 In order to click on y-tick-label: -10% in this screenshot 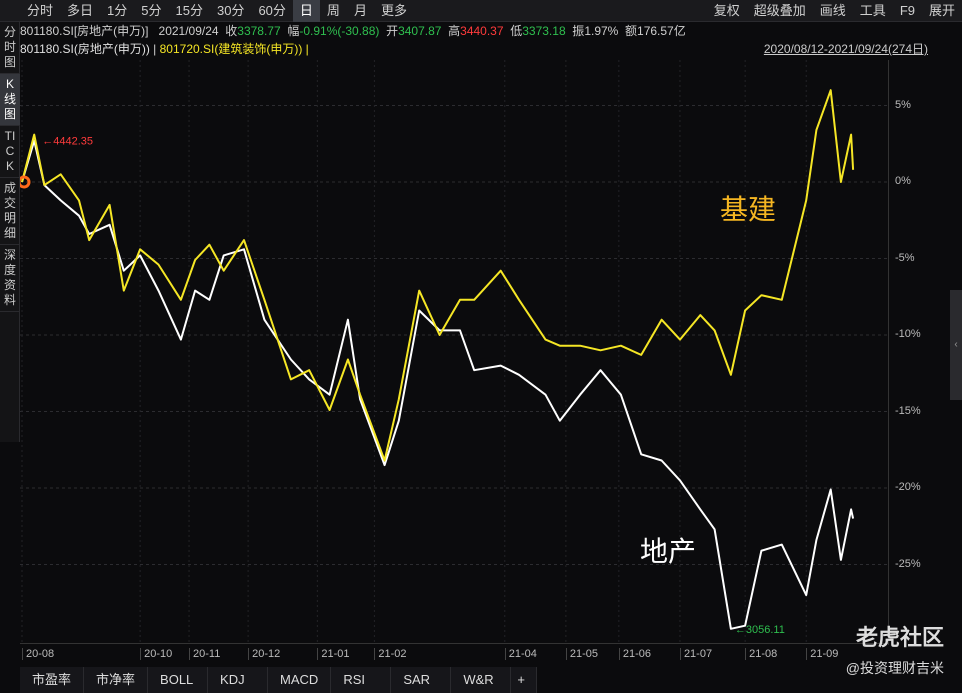, I will do `click(908, 334)`.